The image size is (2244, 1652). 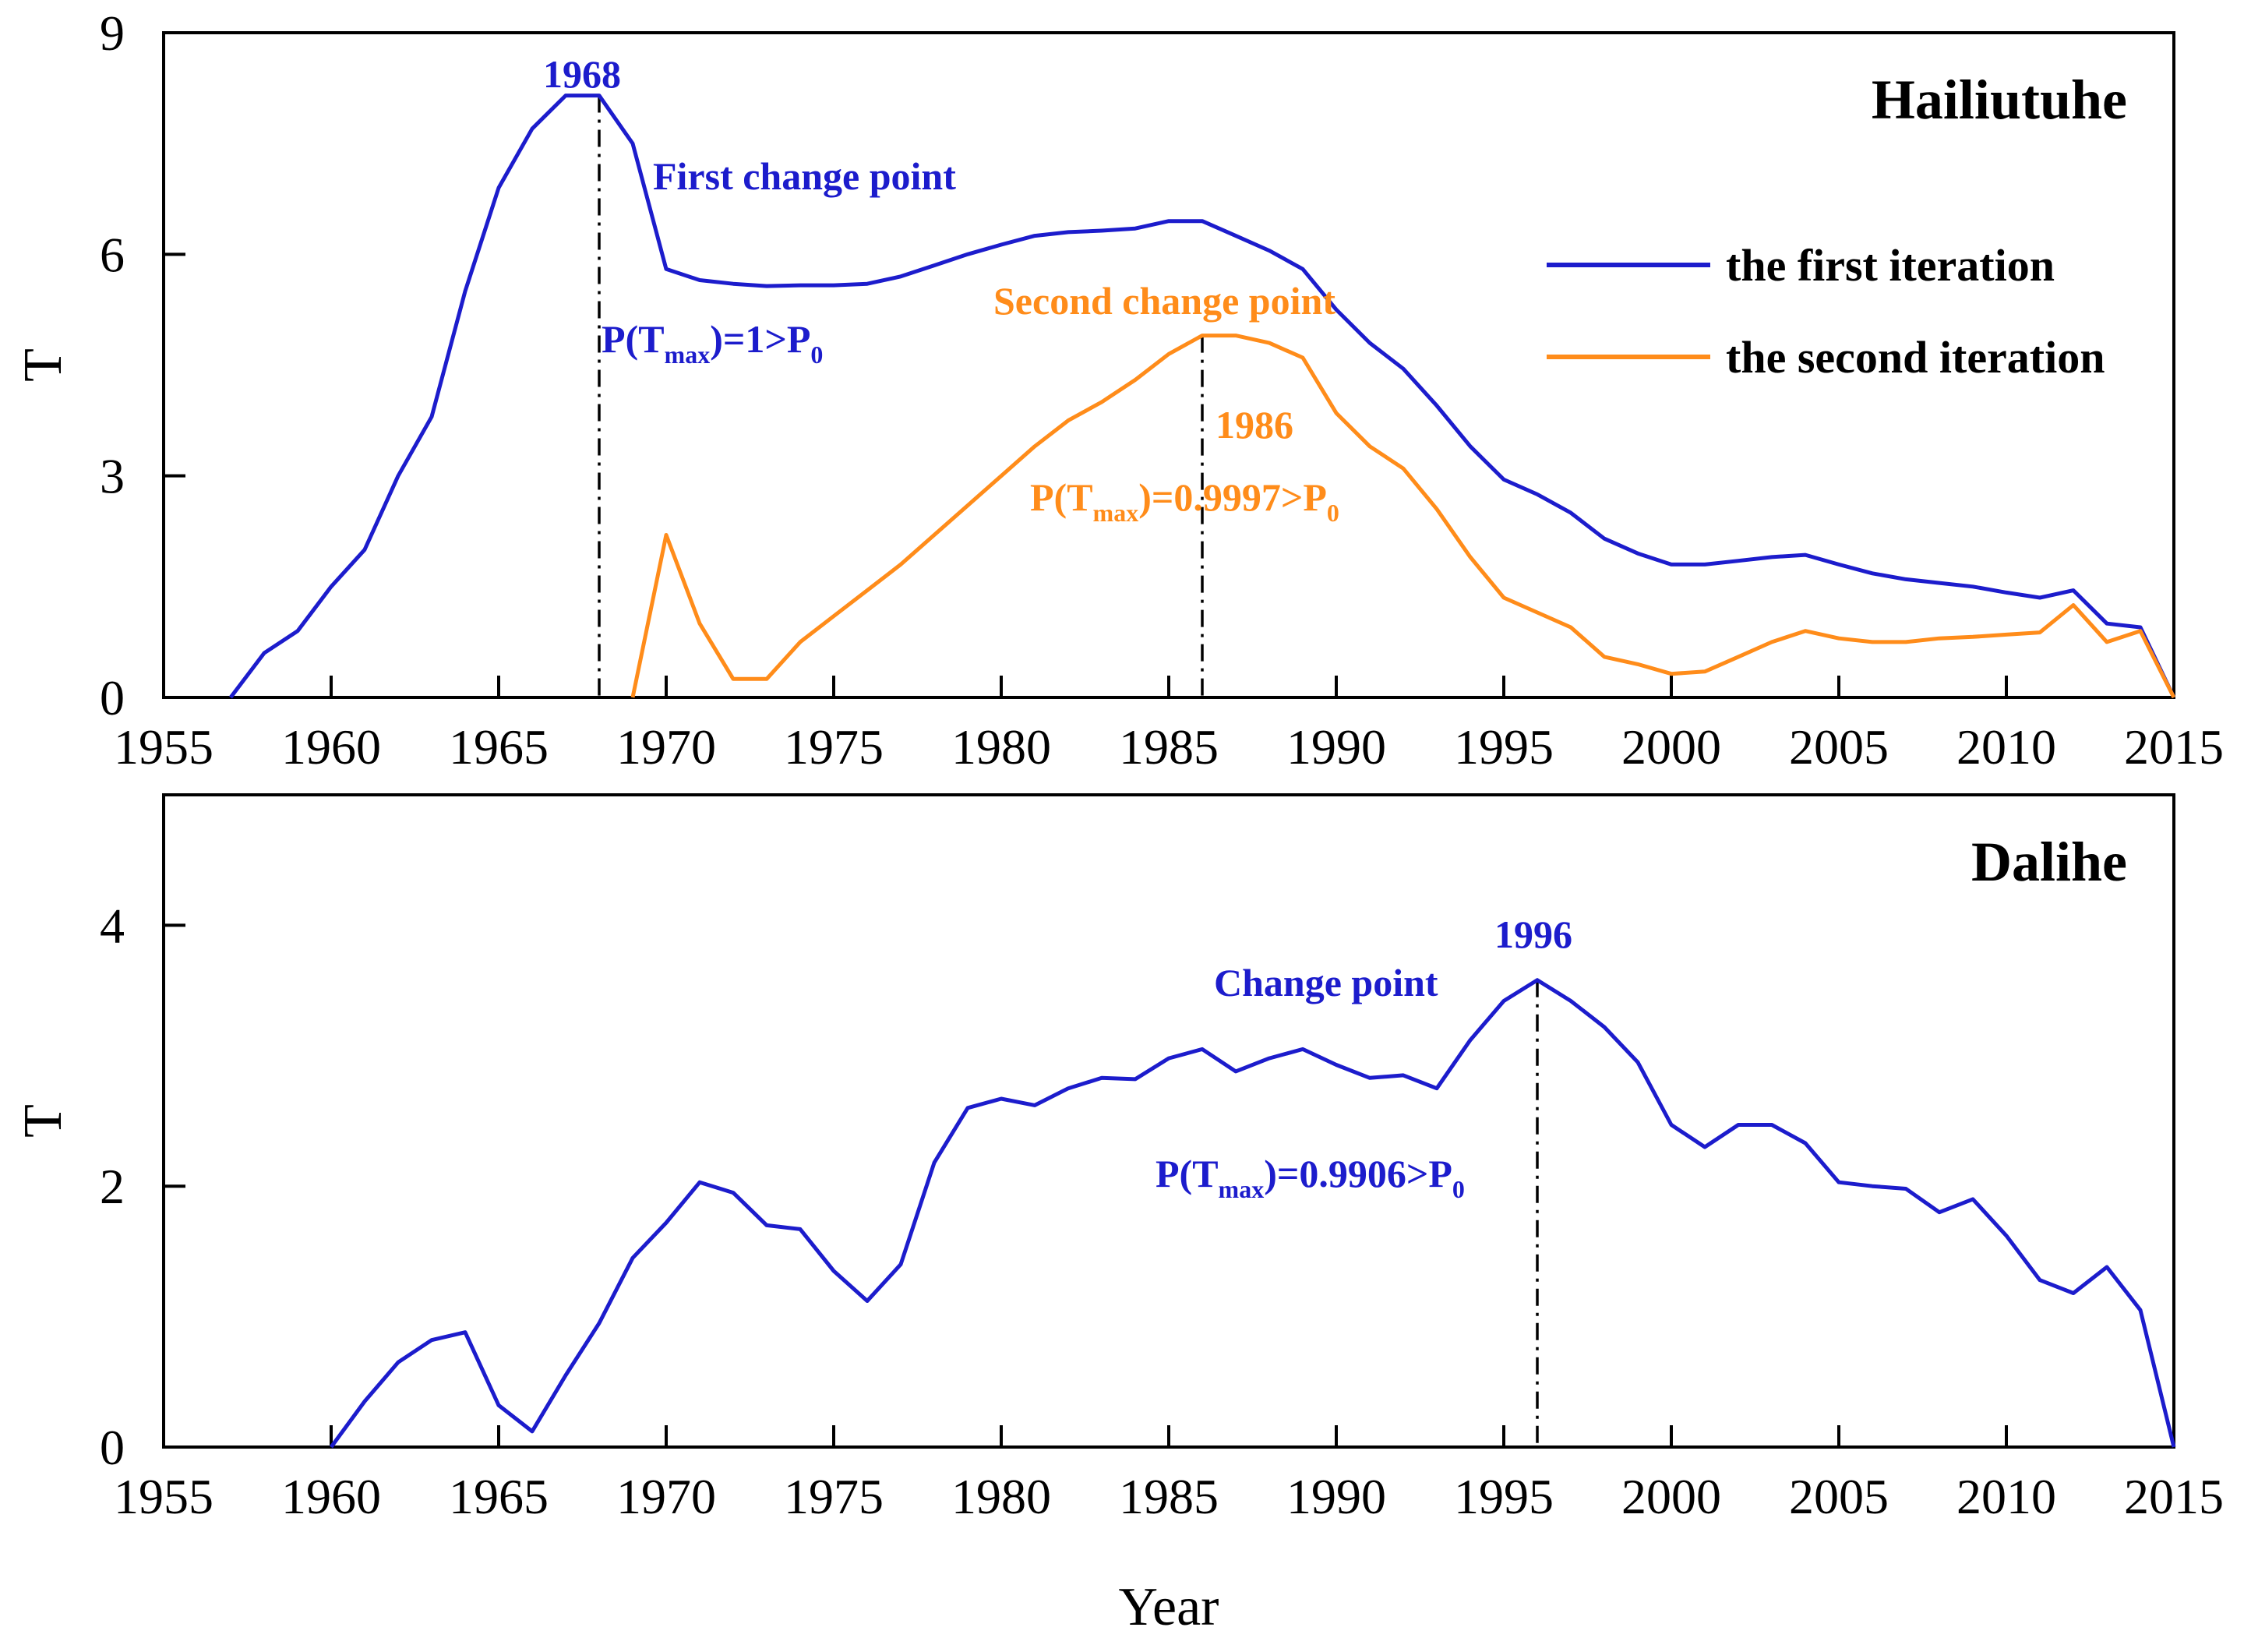 I want to click on annotation-change-point: Change point, so click(x=1326, y=982).